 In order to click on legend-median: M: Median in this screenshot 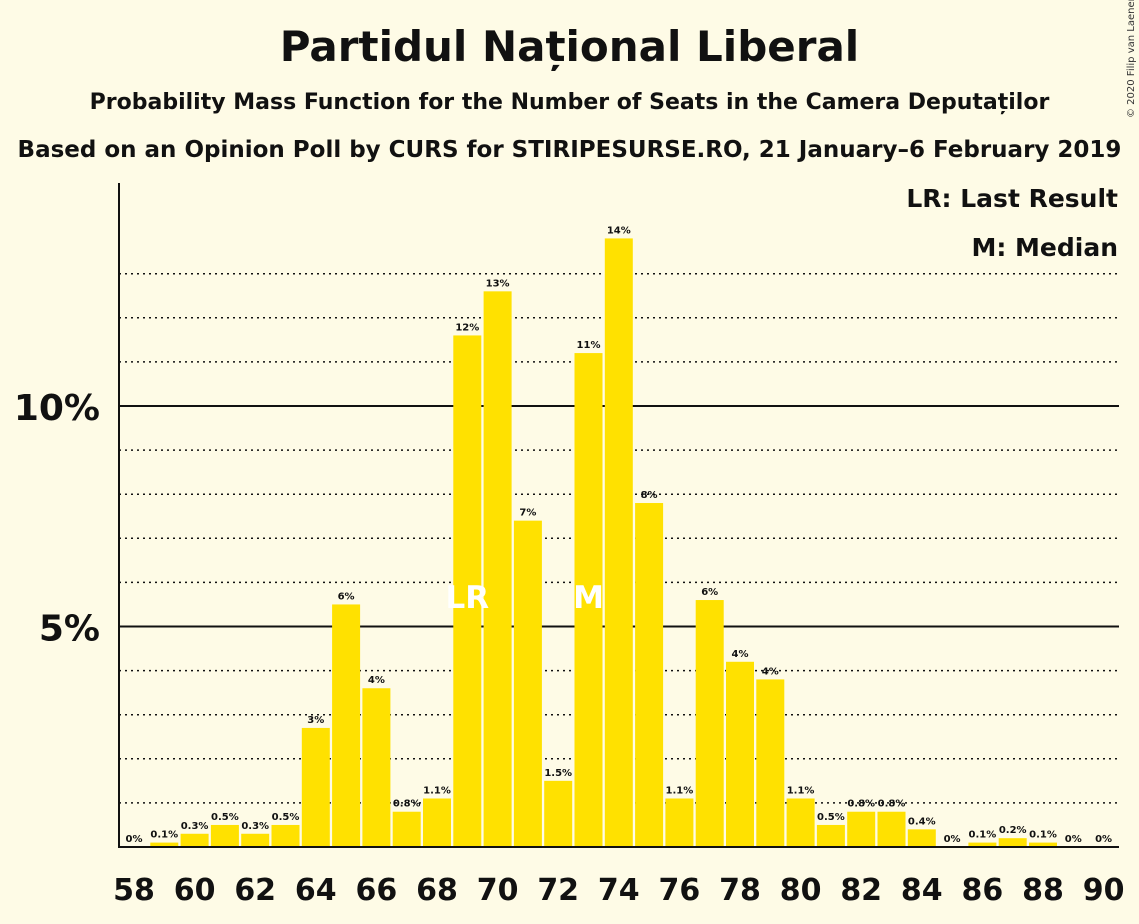, I will do `click(1044, 247)`.